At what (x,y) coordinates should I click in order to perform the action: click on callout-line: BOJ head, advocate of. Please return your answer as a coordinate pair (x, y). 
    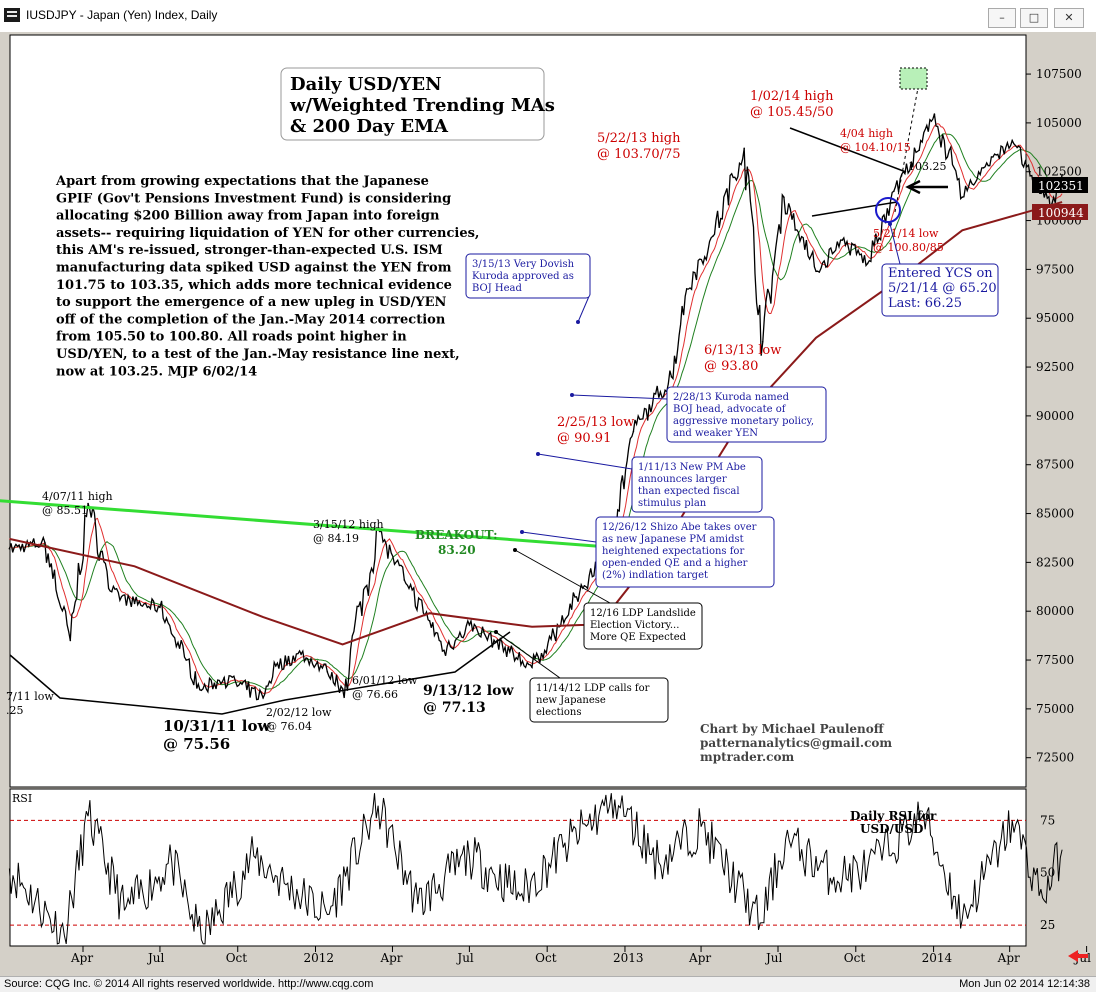
    Looking at the image, I should click on (730, 409).